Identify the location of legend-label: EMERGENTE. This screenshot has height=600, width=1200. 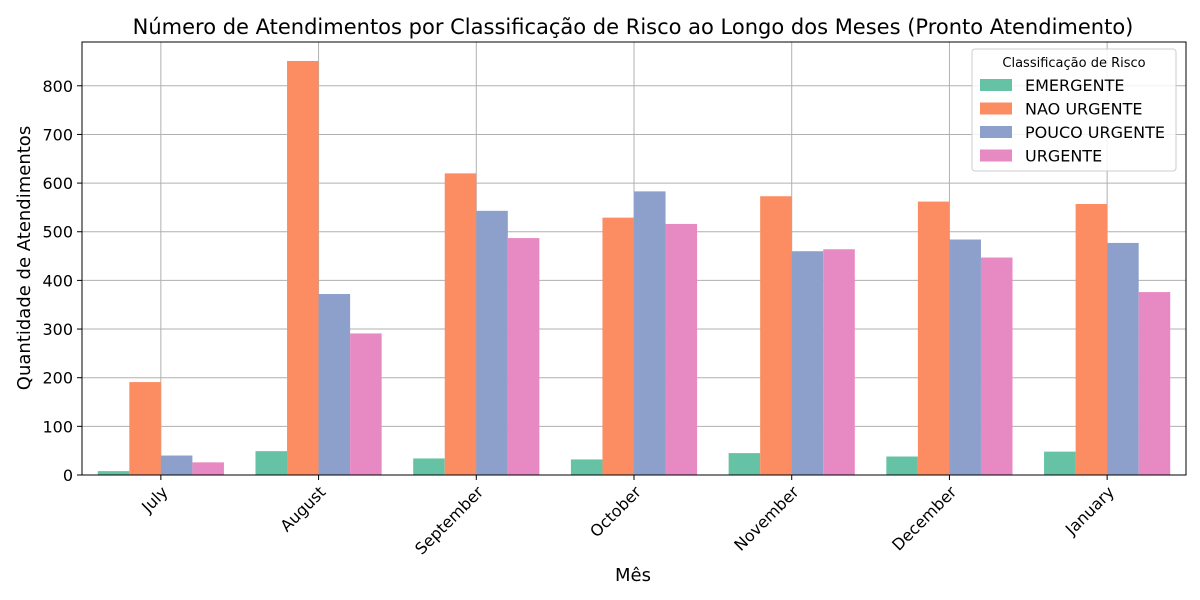
(1075, 85).